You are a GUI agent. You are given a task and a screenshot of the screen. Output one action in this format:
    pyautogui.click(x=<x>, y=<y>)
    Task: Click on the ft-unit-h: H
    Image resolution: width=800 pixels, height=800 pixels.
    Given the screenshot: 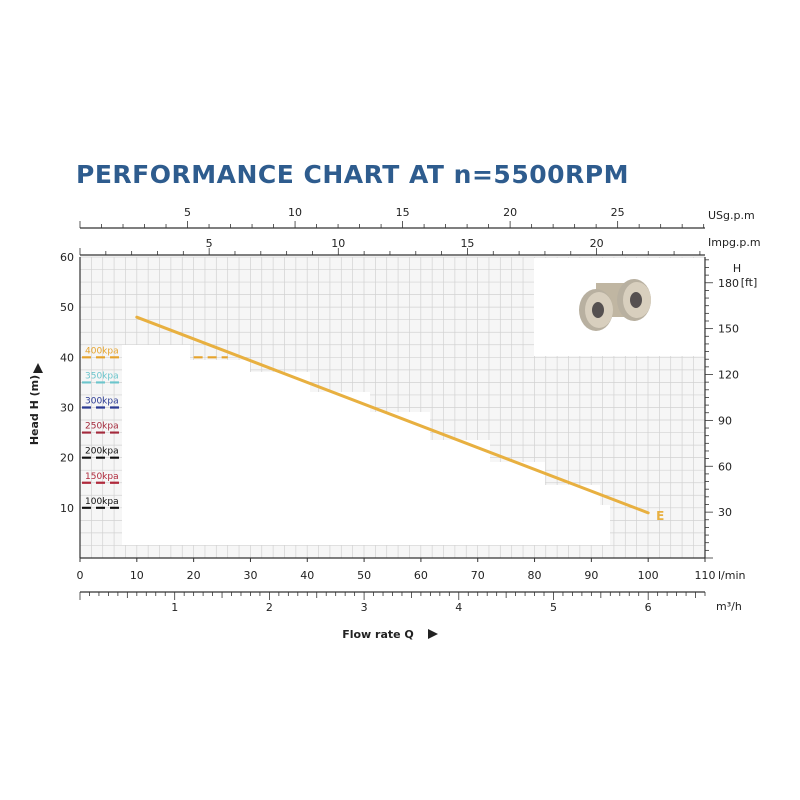 What is the action you would take?
    pyautogui.click(x=737, y=268)
    